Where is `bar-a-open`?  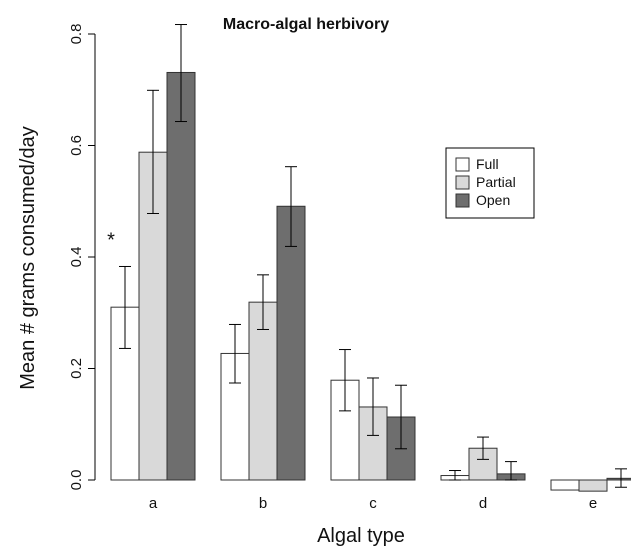
bar-a-open is located at coordinates (181, 276).